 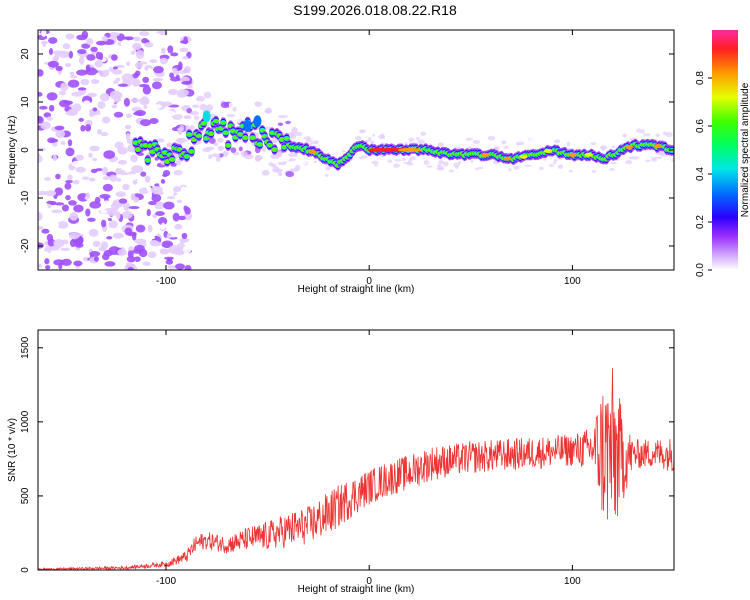 What do you see at coordinates (700, 270) in the screenshot?
I see `colorbar-tick-label: 0.0` at bounding box center [700, 270].